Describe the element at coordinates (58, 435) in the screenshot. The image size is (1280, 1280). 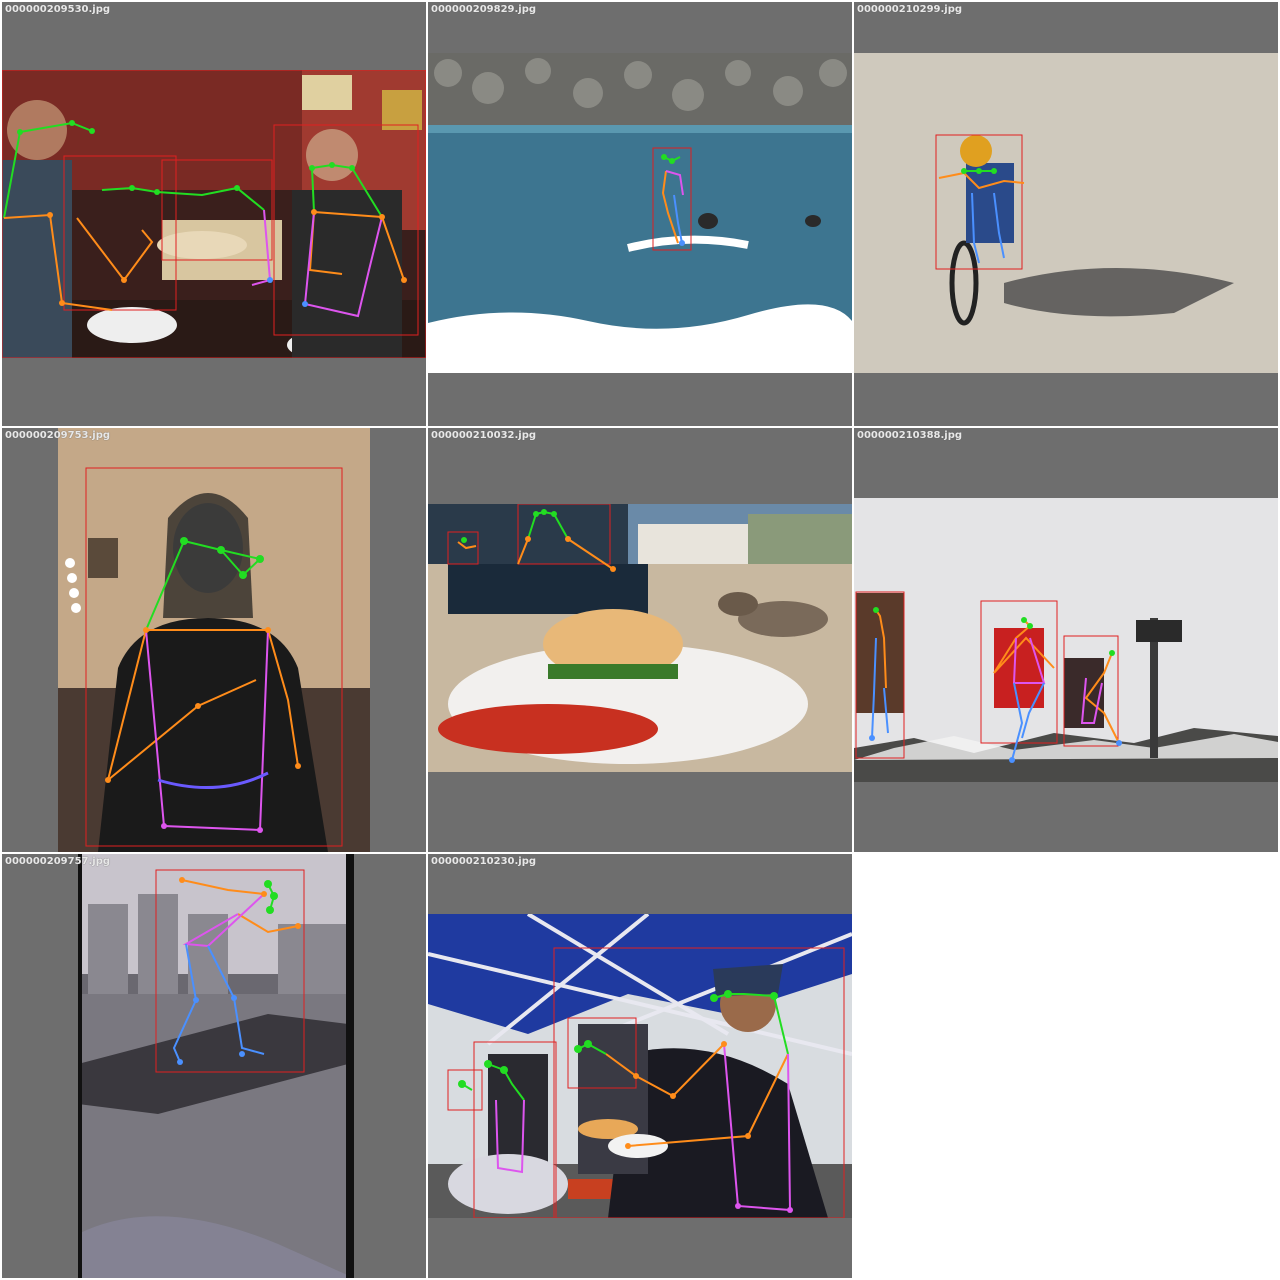
I see `tile-filename: 000000209753.jpg` at that location.